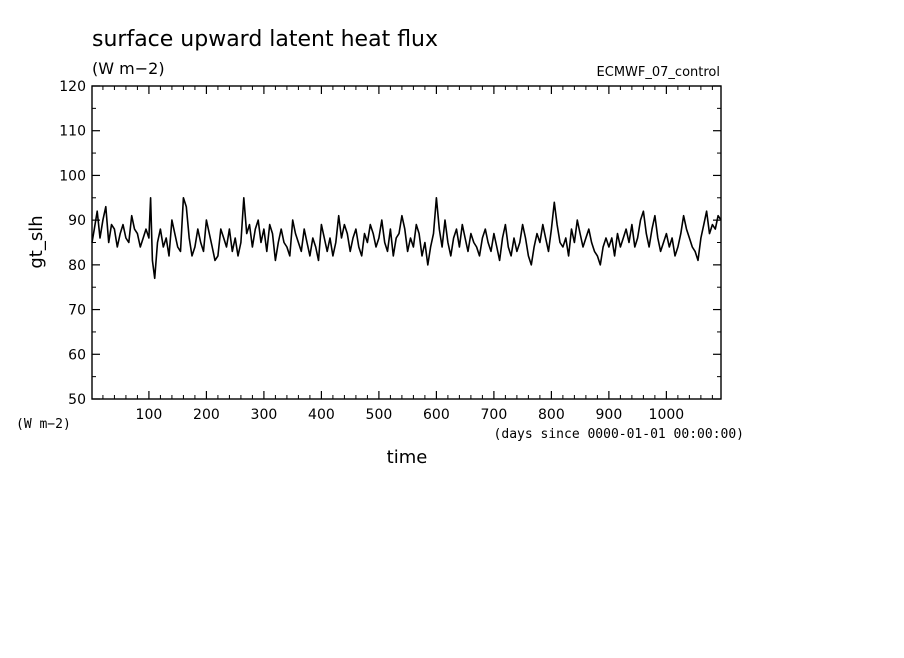 This screenshot has width=904, height=658. Describe the element at coordinates (72, 176) in the screenshot. I see `y-tick-label: 100` at that location.